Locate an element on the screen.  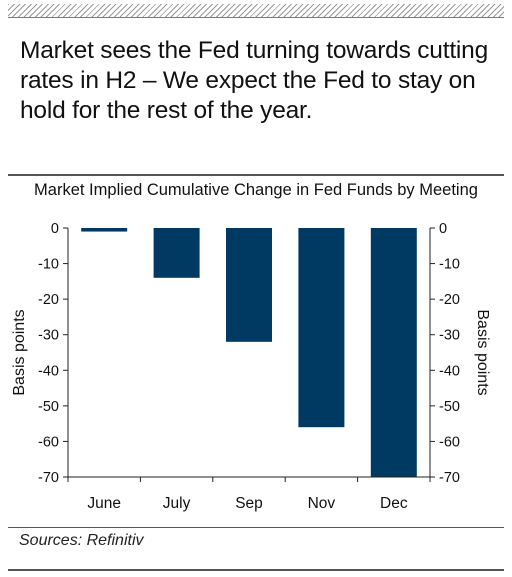
decorative-hatch-band is located at coordinates (256, 11).